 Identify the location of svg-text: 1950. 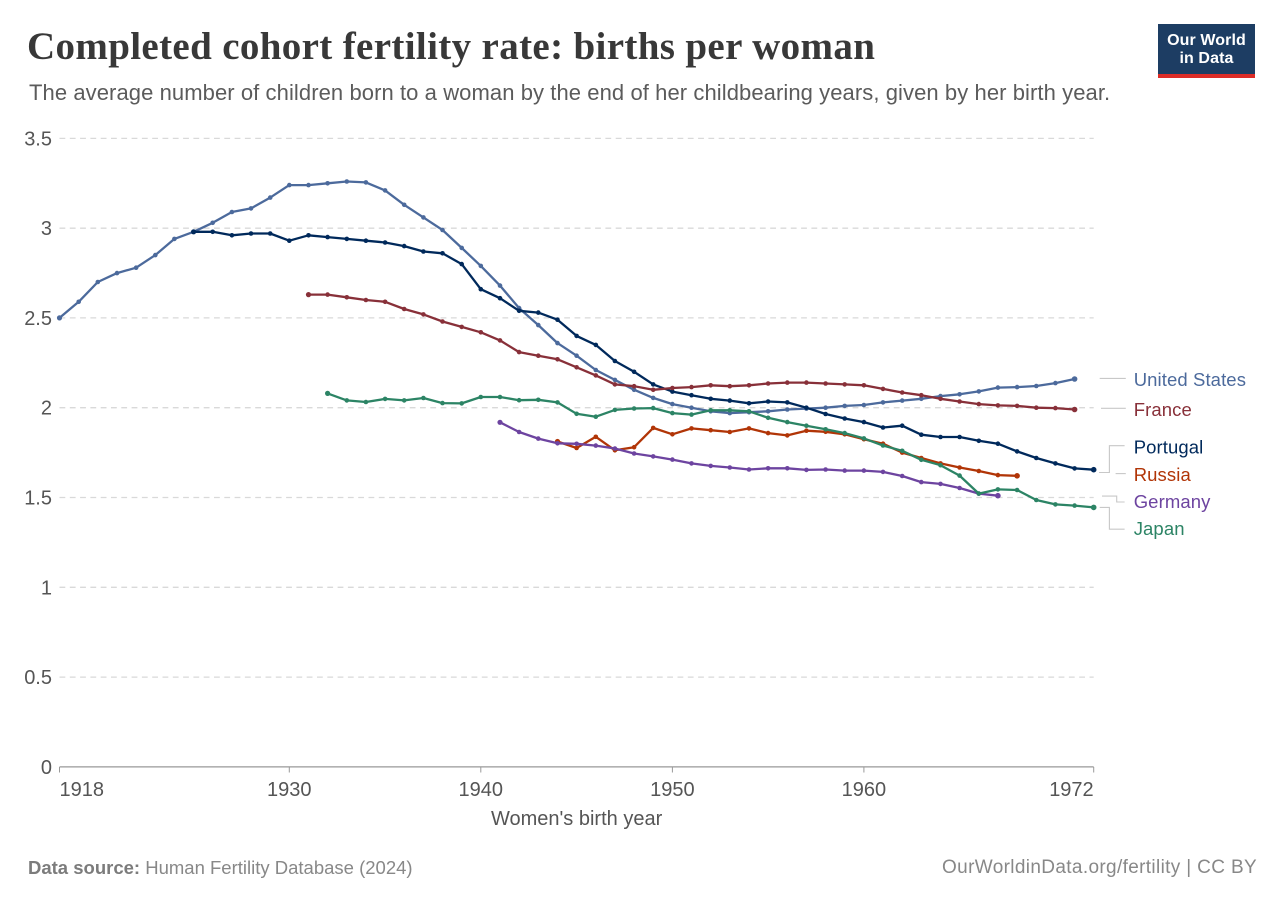
(672, 790).